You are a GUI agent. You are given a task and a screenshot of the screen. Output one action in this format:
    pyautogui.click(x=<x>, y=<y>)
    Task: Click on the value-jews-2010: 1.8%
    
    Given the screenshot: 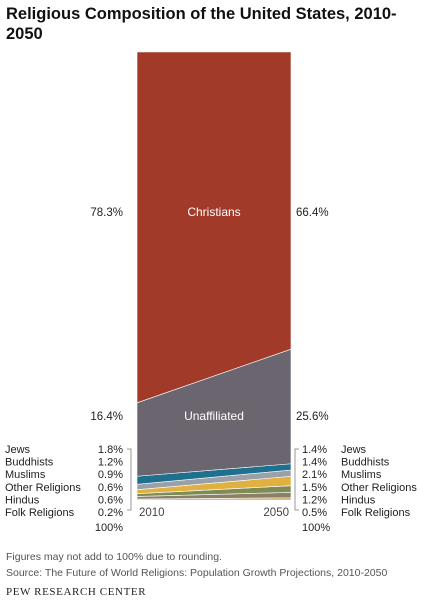 What is the action you would take?
    pyautogui.click(x=110, y=450)
    